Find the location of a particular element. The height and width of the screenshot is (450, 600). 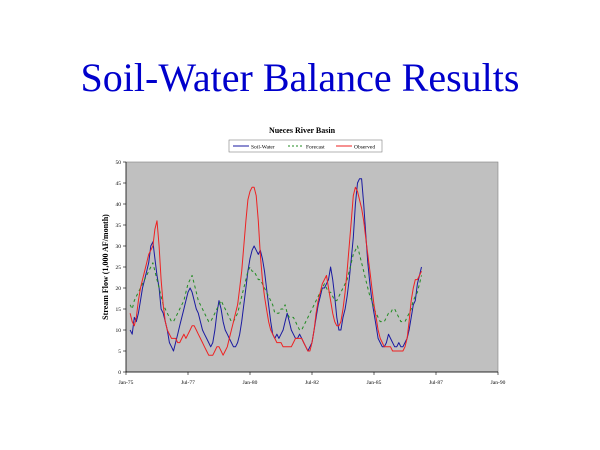

x-tick-label: Jan-80 is located at coordinates (250, 383).